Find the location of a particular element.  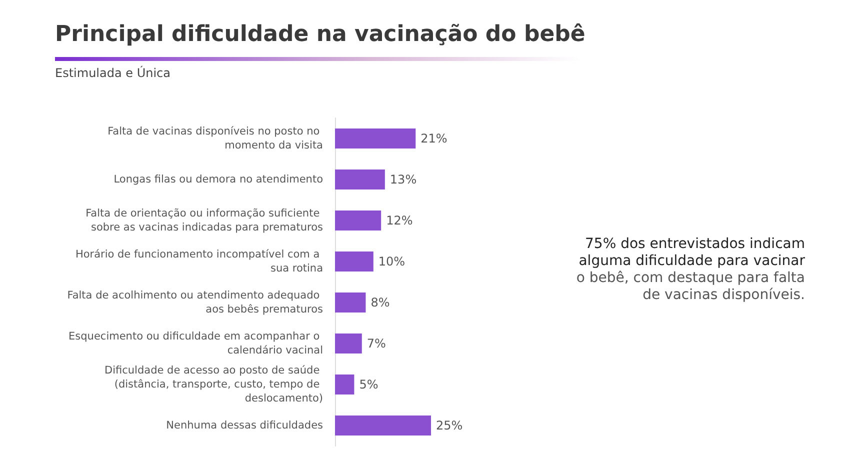

y-tick-label: Esquecimento ou dificuldade em acompanhar o calendário vacinal is located at coordinates (195, 343).